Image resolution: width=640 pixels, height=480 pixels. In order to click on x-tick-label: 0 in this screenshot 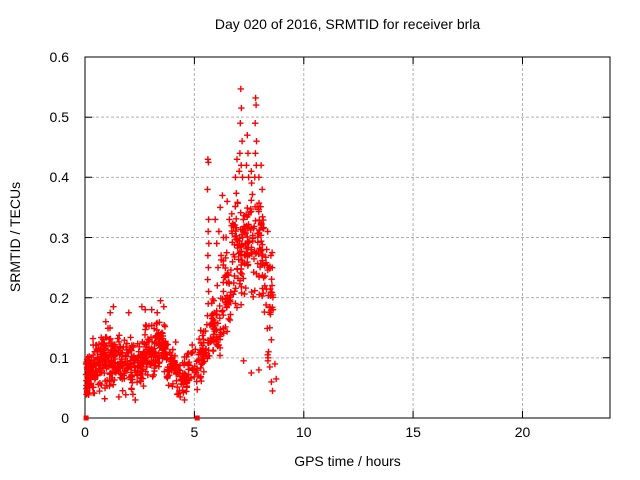, I will do `click(85, 432)`.